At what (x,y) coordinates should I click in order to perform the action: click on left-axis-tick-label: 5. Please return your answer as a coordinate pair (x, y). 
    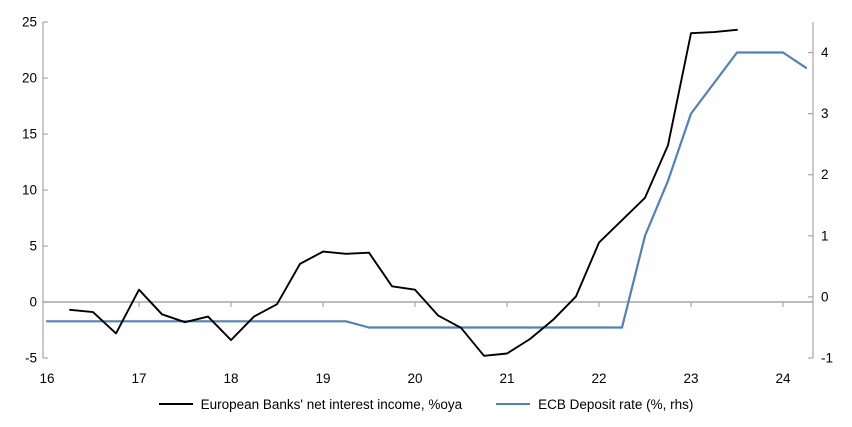
    Looking at the image, I should click on (33, 246).